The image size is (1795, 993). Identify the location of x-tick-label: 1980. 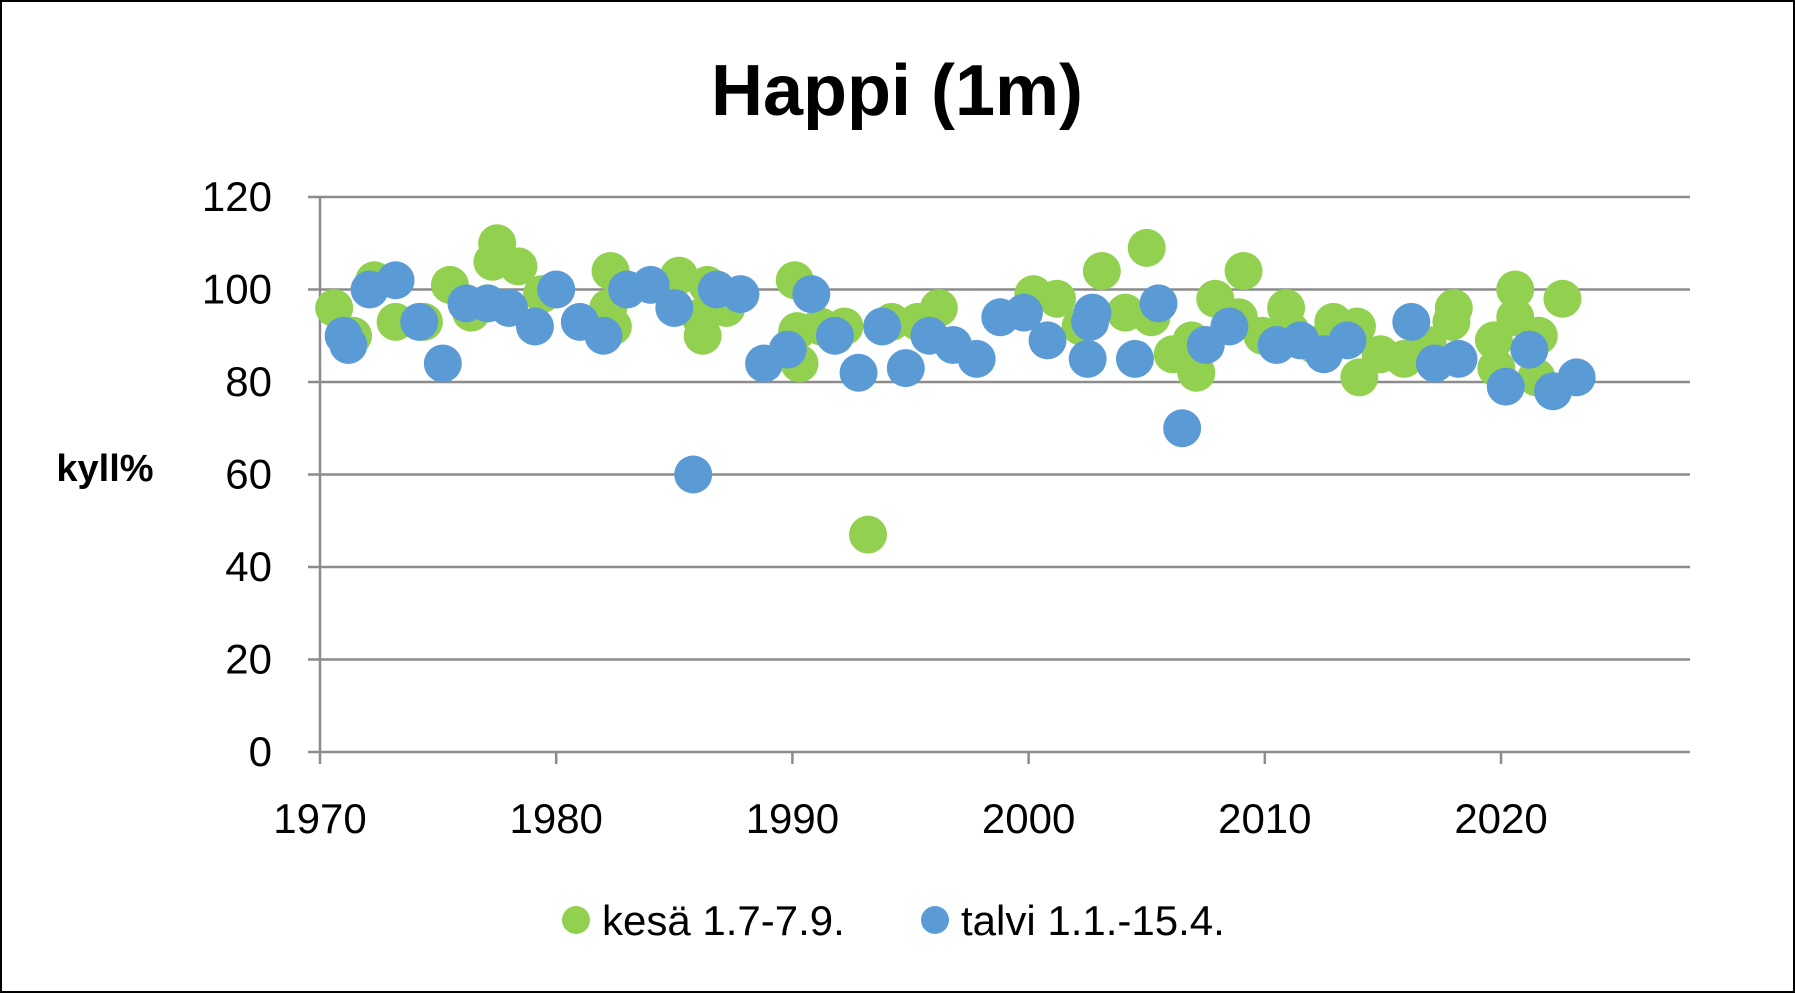
(555, 818).